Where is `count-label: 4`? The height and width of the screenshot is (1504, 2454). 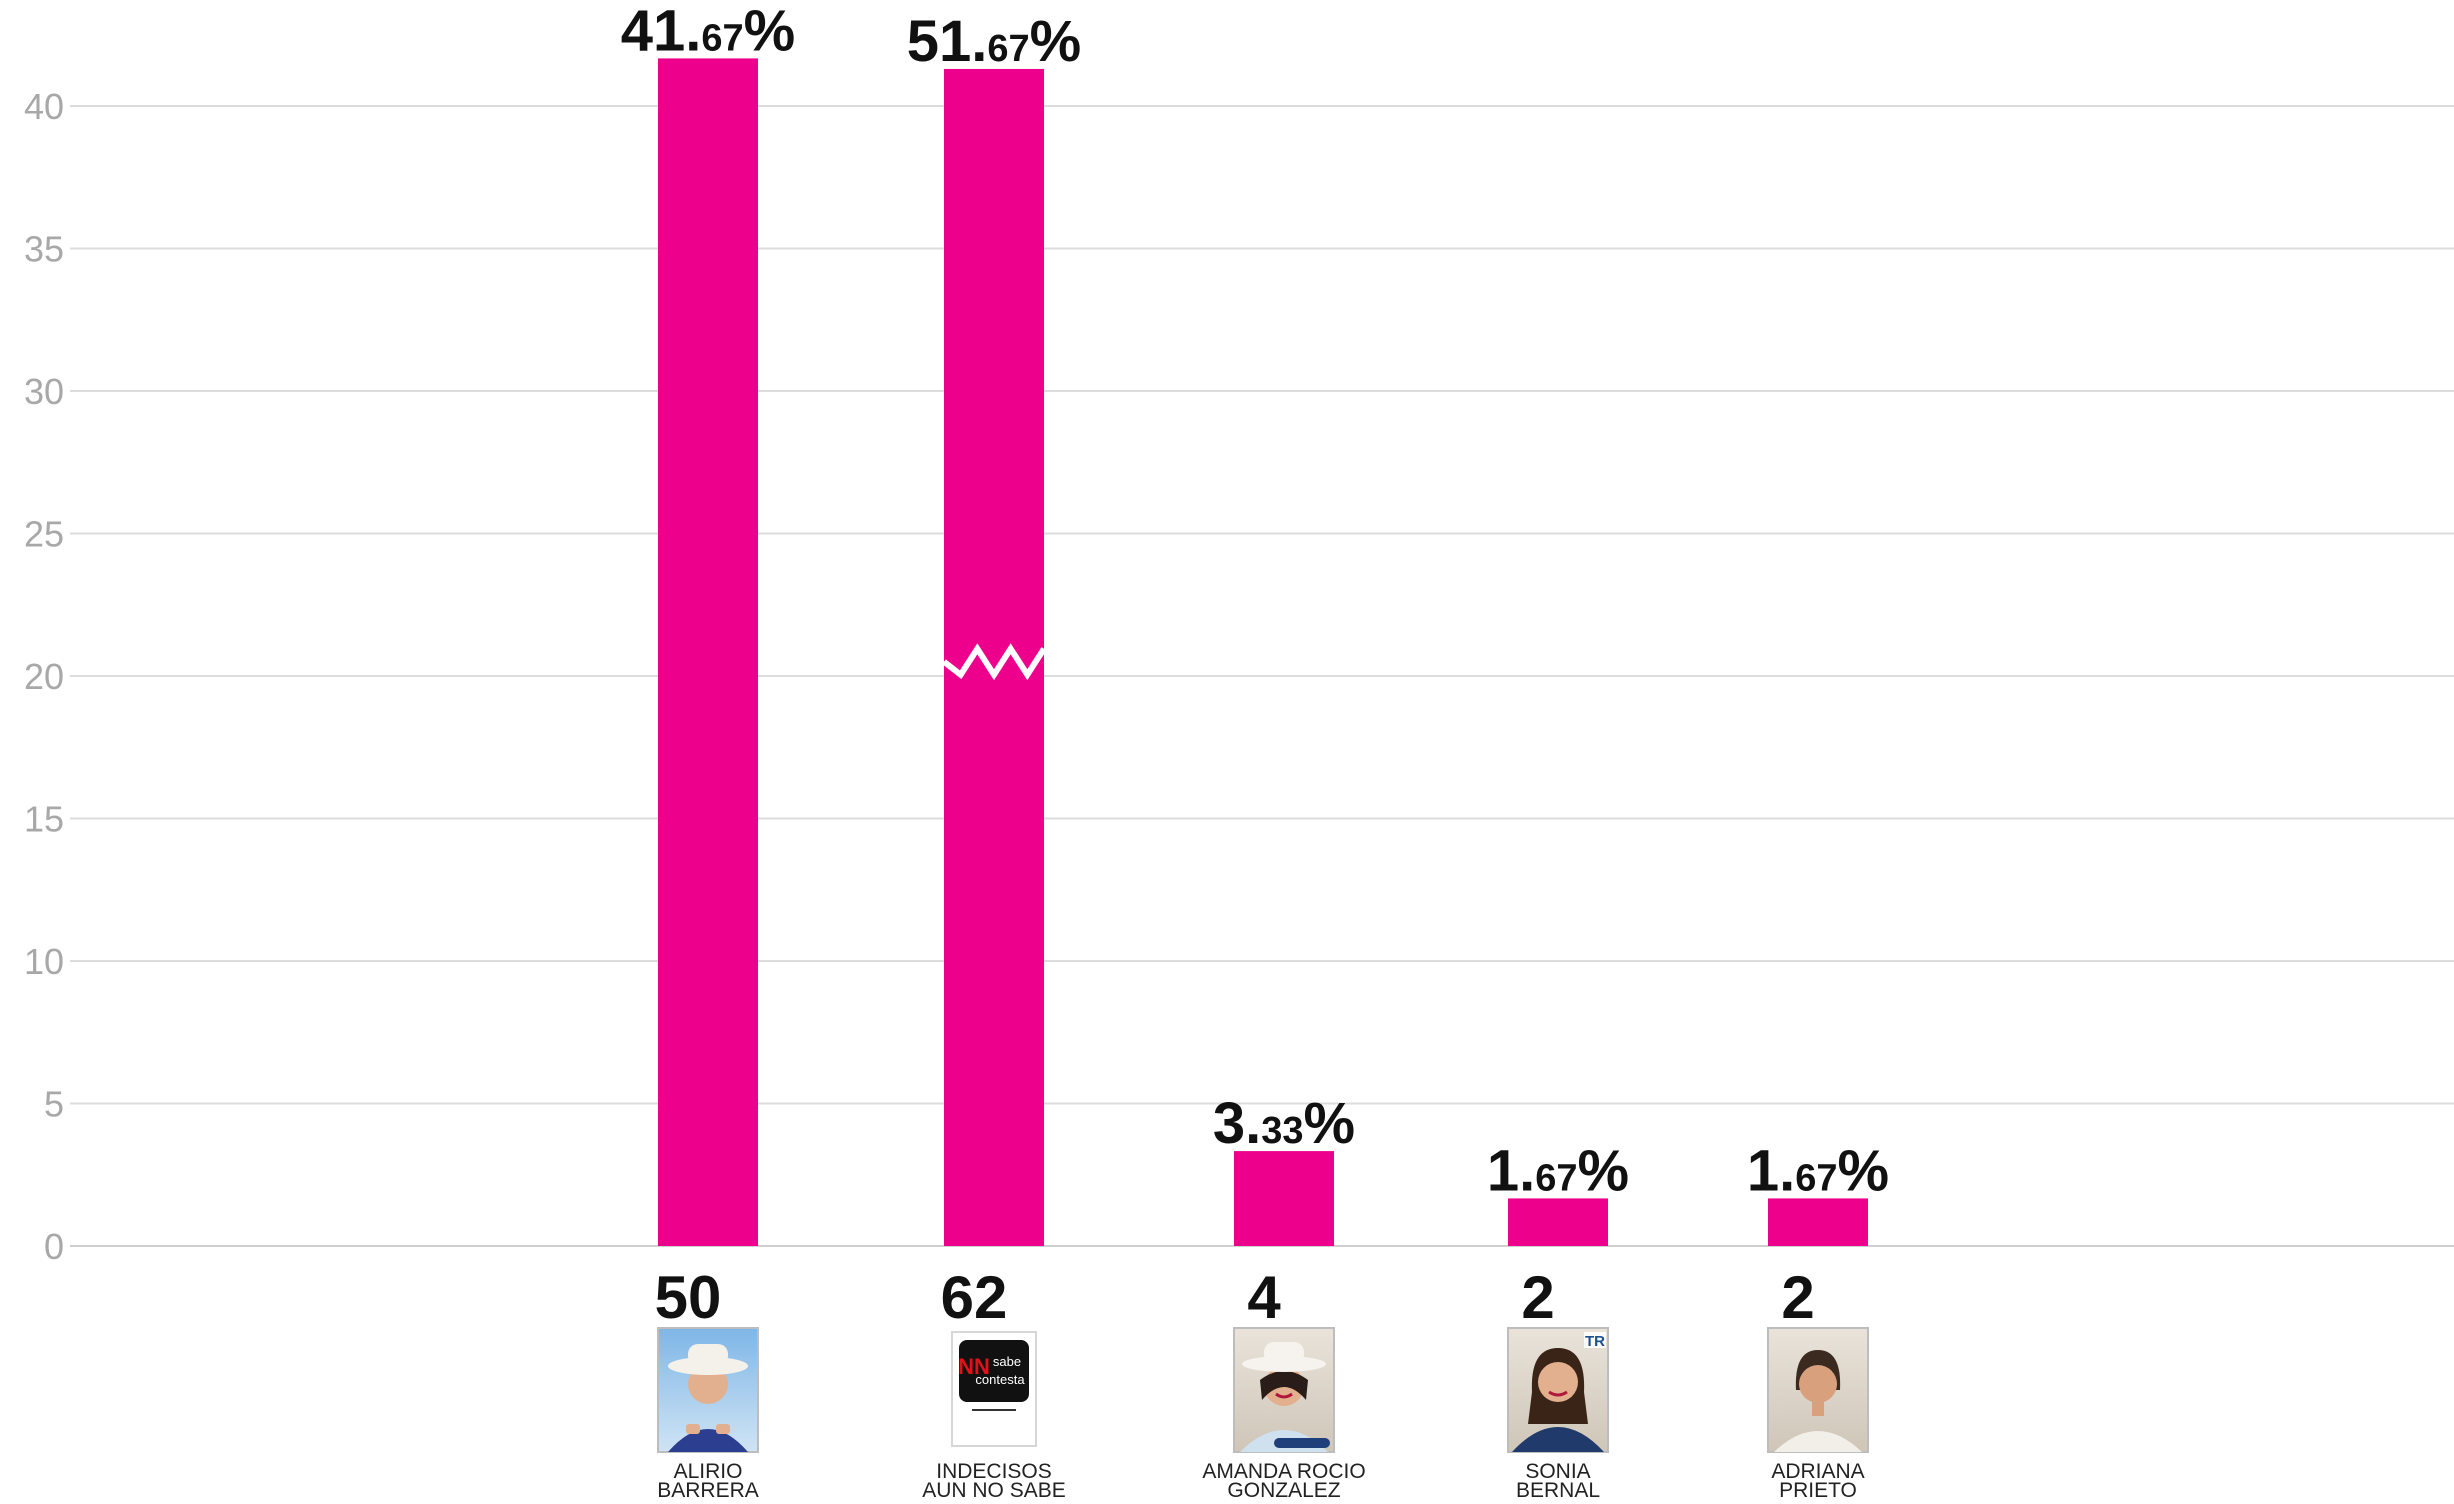 count-label: 4 is located at coordinates (1264, 1297).